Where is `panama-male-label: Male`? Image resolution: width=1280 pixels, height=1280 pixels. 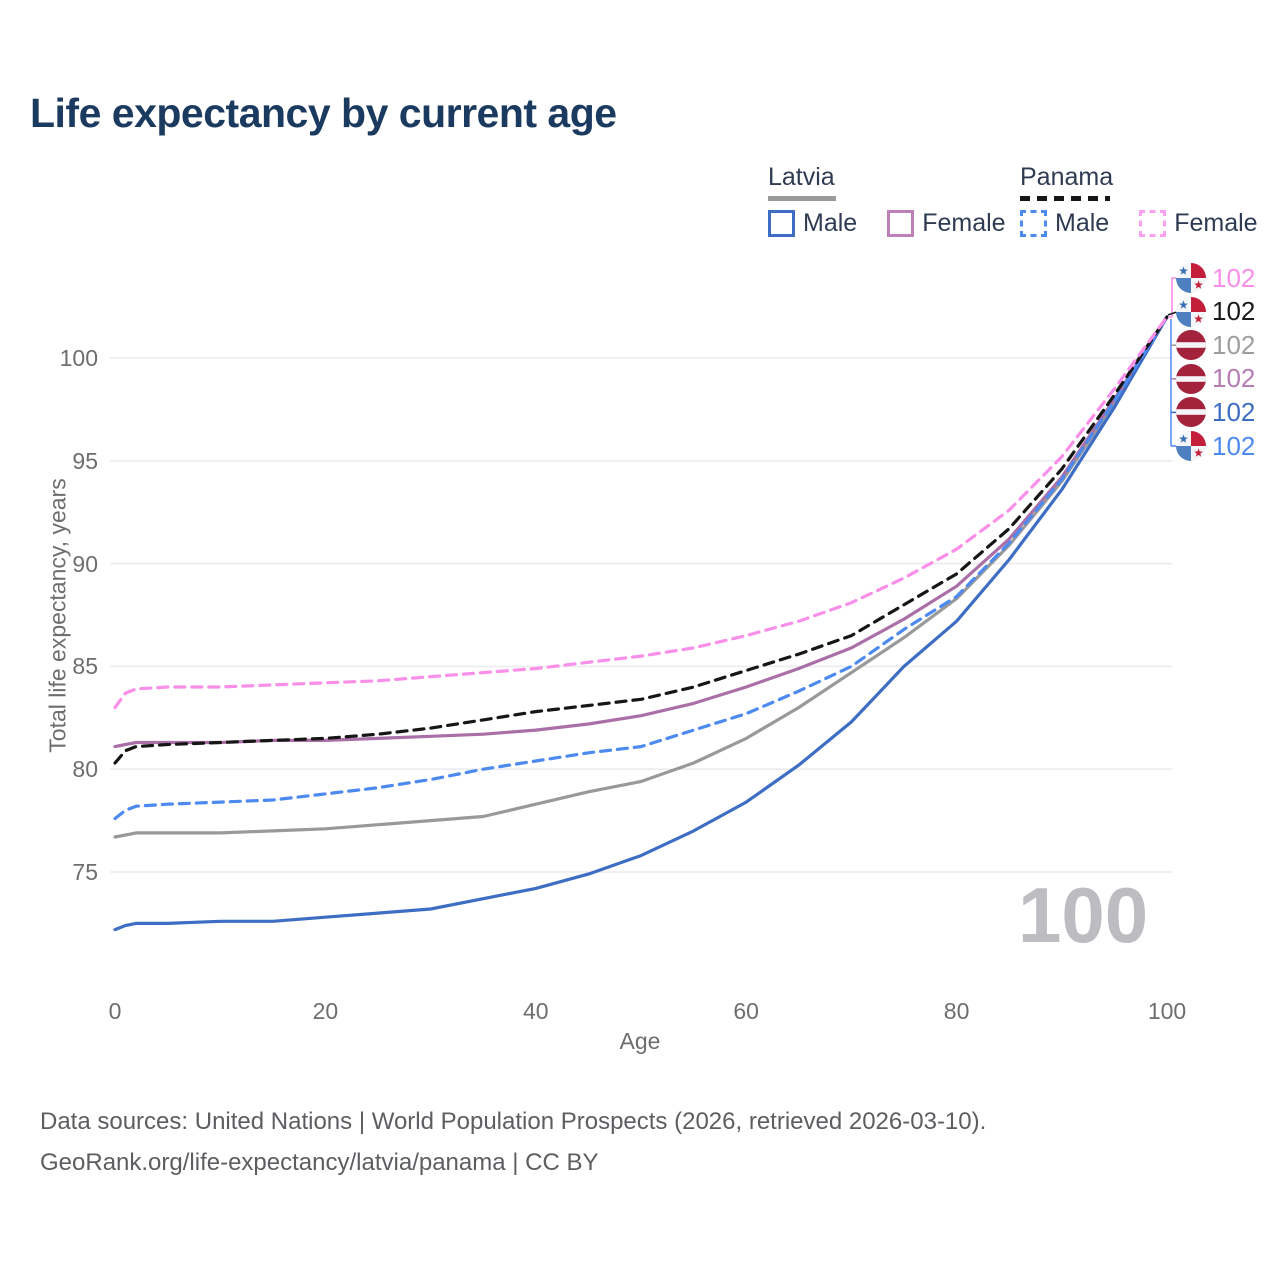
panama-male-label: Male is located at coordinates (1082, 223).